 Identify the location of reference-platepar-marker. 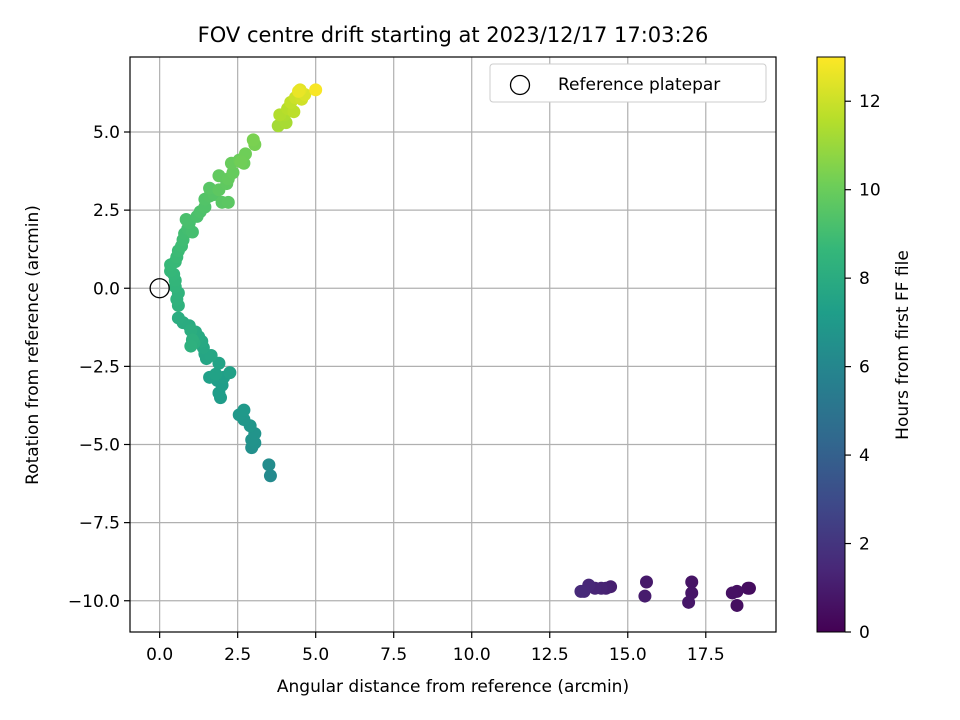
(159, 288).